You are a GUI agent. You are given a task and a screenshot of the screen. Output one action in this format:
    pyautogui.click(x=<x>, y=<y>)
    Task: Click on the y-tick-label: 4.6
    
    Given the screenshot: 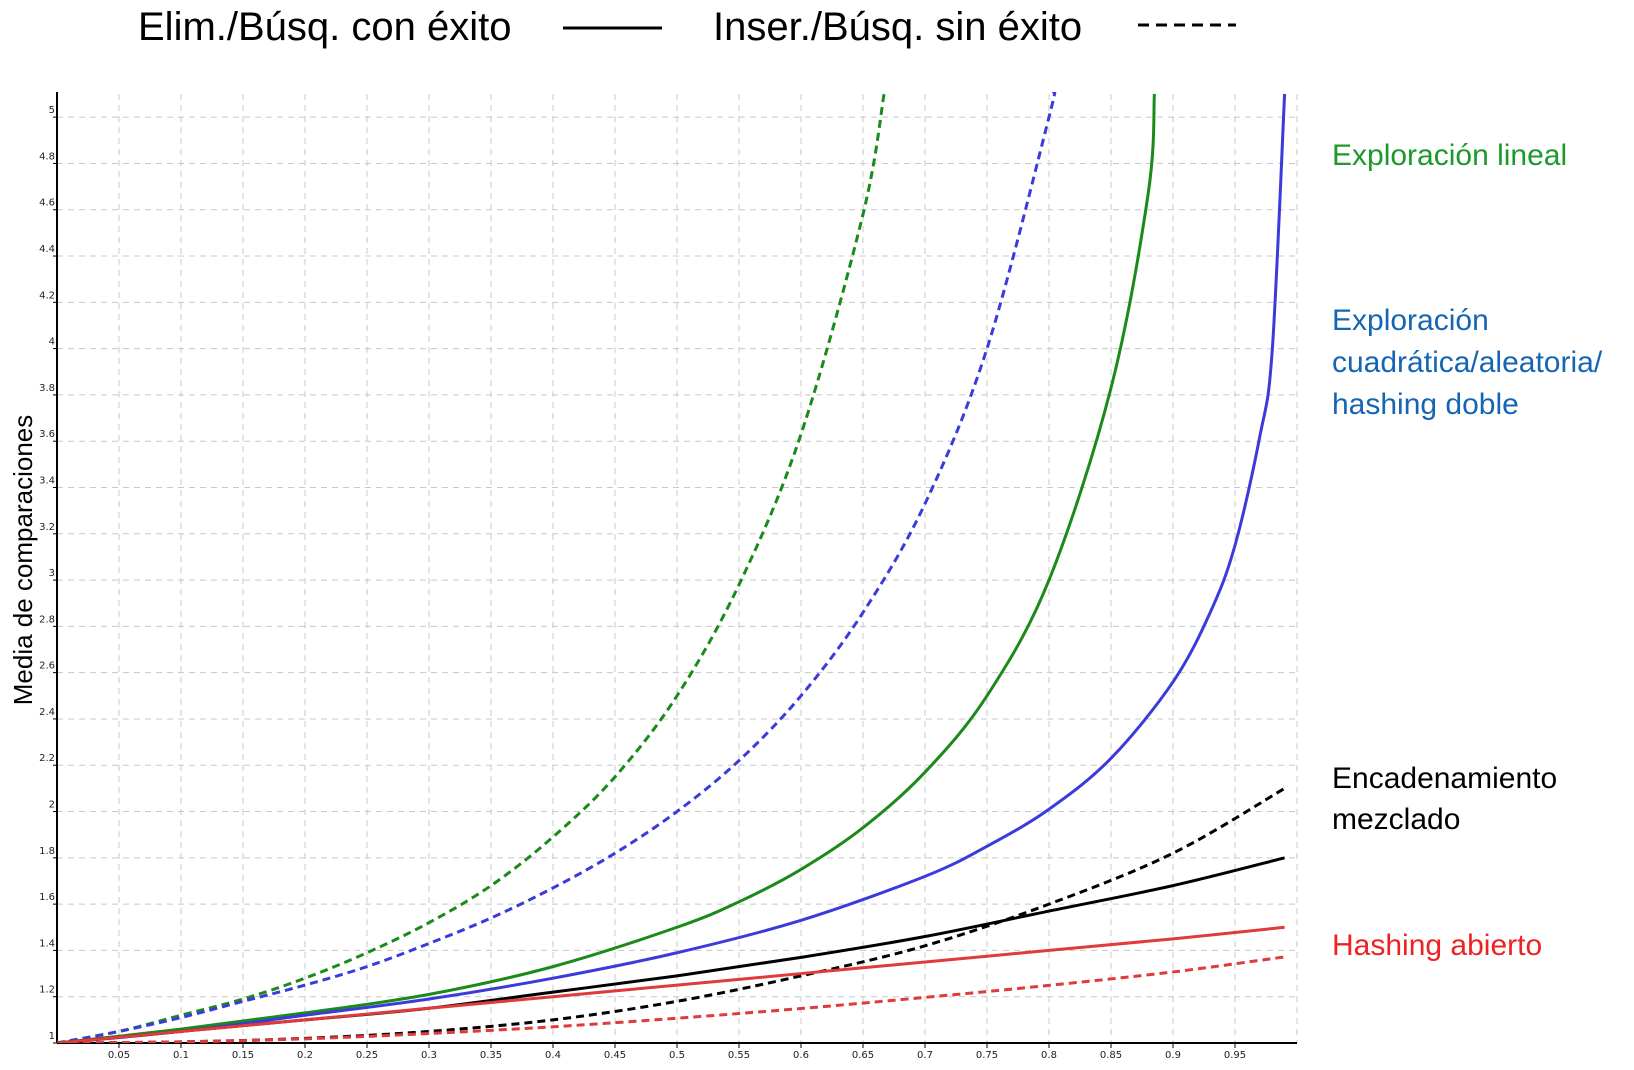 What is the action you would take?
    pyautogui.click(x=47, y=203)
    